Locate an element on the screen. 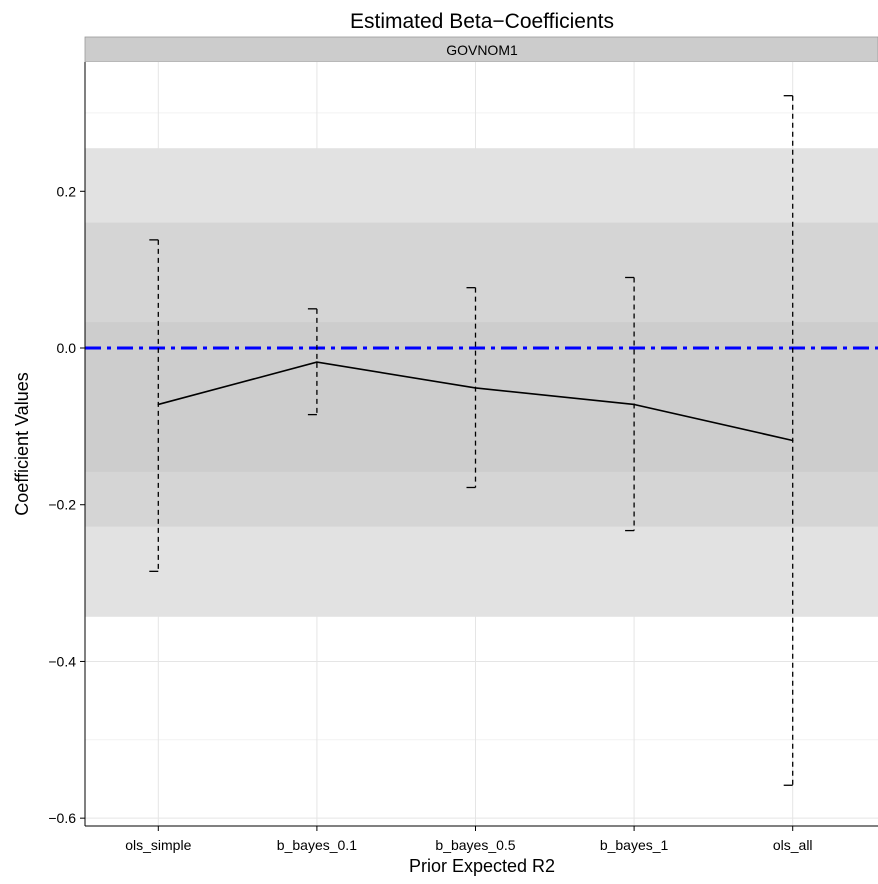 The height and width of the screenshot is (884, 878). y-tick-label: 0.2 is located at coordinates (67, 191).